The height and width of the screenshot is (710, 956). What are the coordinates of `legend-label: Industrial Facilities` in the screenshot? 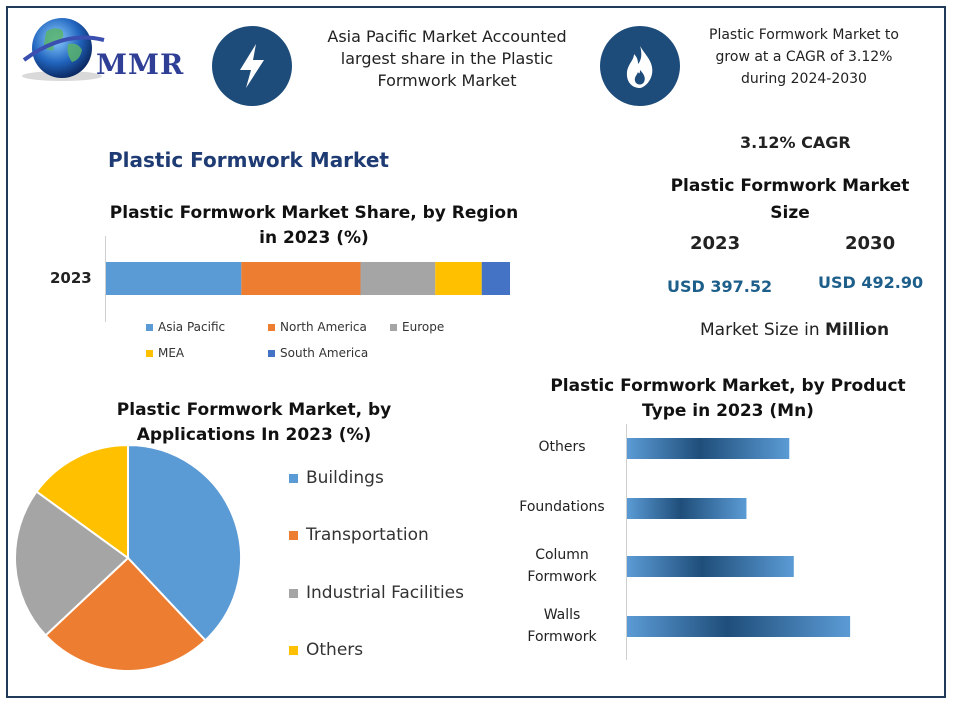 It's located at (385, 593).